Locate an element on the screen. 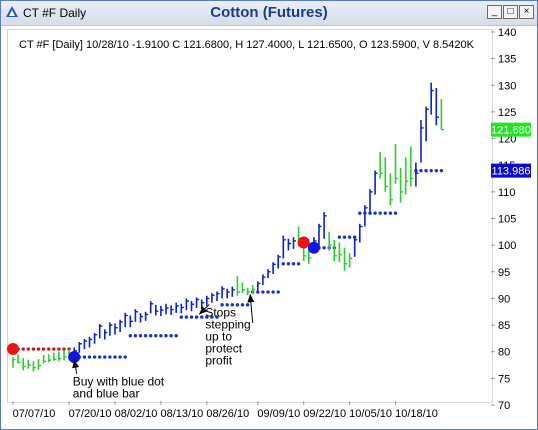 This screenshot has height=430, width=538. x-tick-label: 07/20/10 is located at coordinates (90, 414).